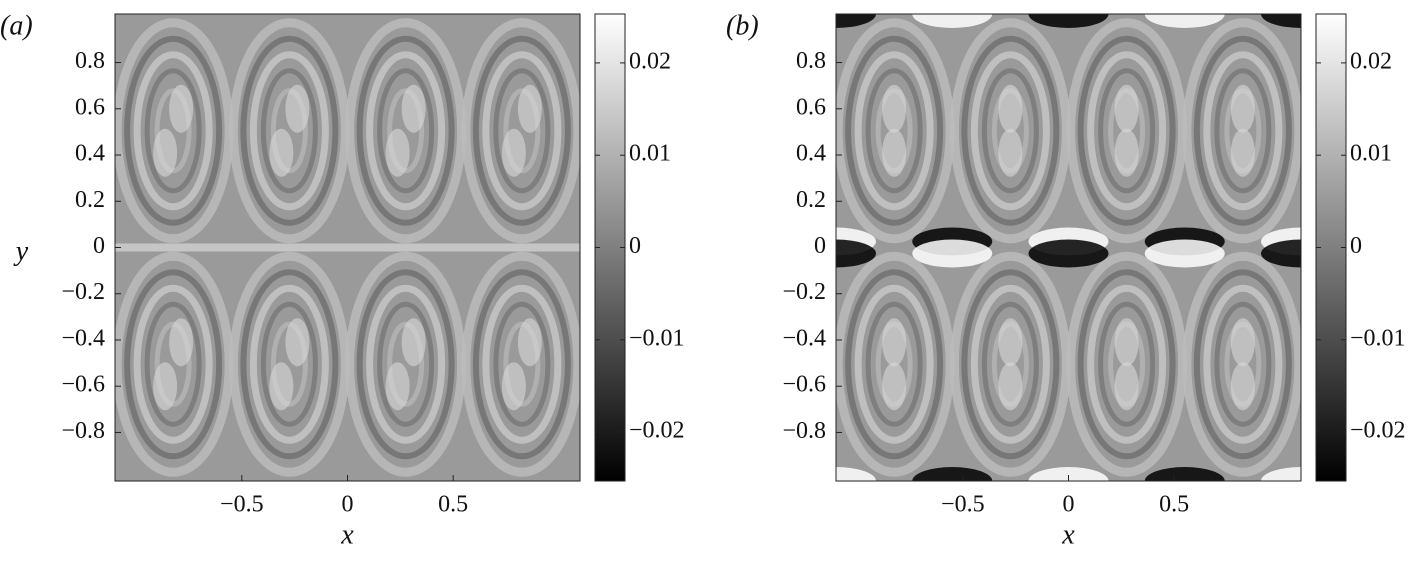 The height and width of the screenshot is (564, 1426). Describe the element at coordinates (804, 292) in the screenshot. I see `y-tick-label: −0.2` at that location.